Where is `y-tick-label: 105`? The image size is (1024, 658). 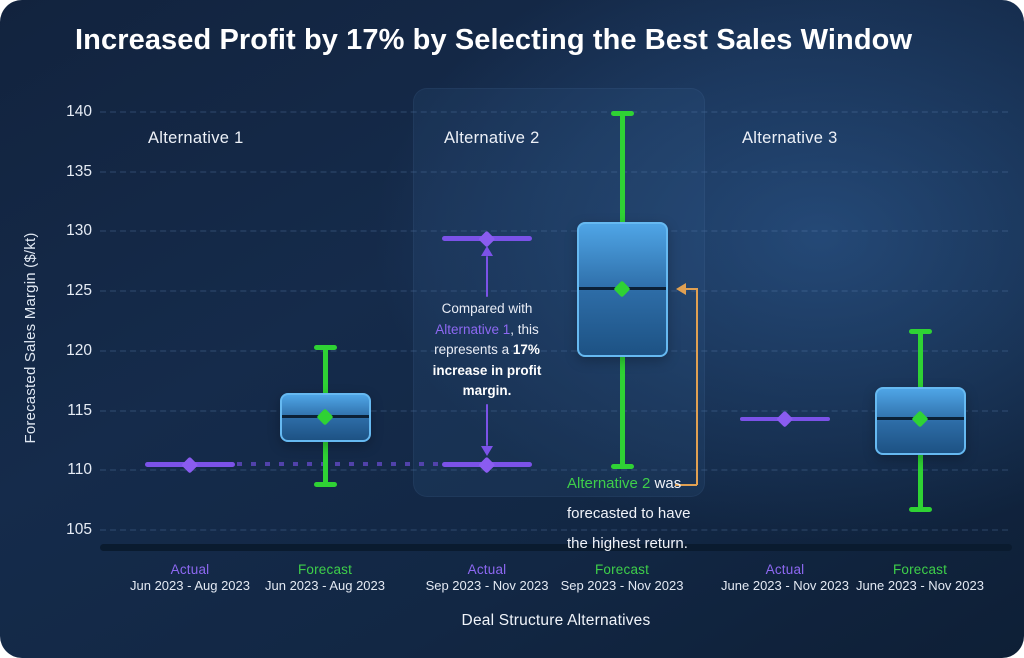 y-tick-label: 105 is located at coordinates (79, 529).